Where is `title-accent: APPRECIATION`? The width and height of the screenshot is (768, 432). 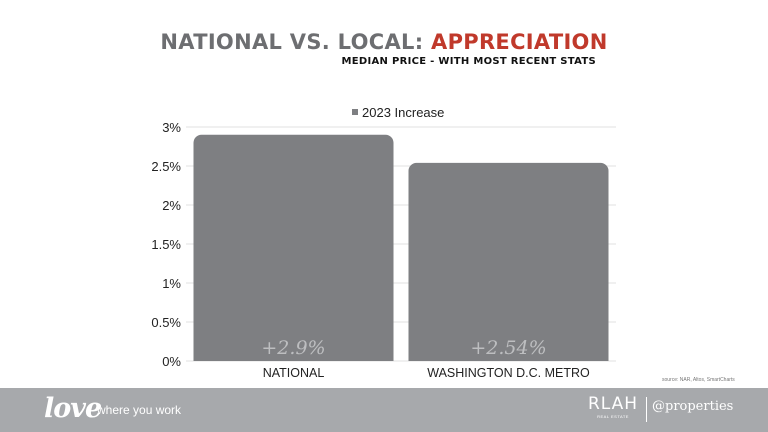
title-accent: APPRECIATION is located at coordinates (519, 42).